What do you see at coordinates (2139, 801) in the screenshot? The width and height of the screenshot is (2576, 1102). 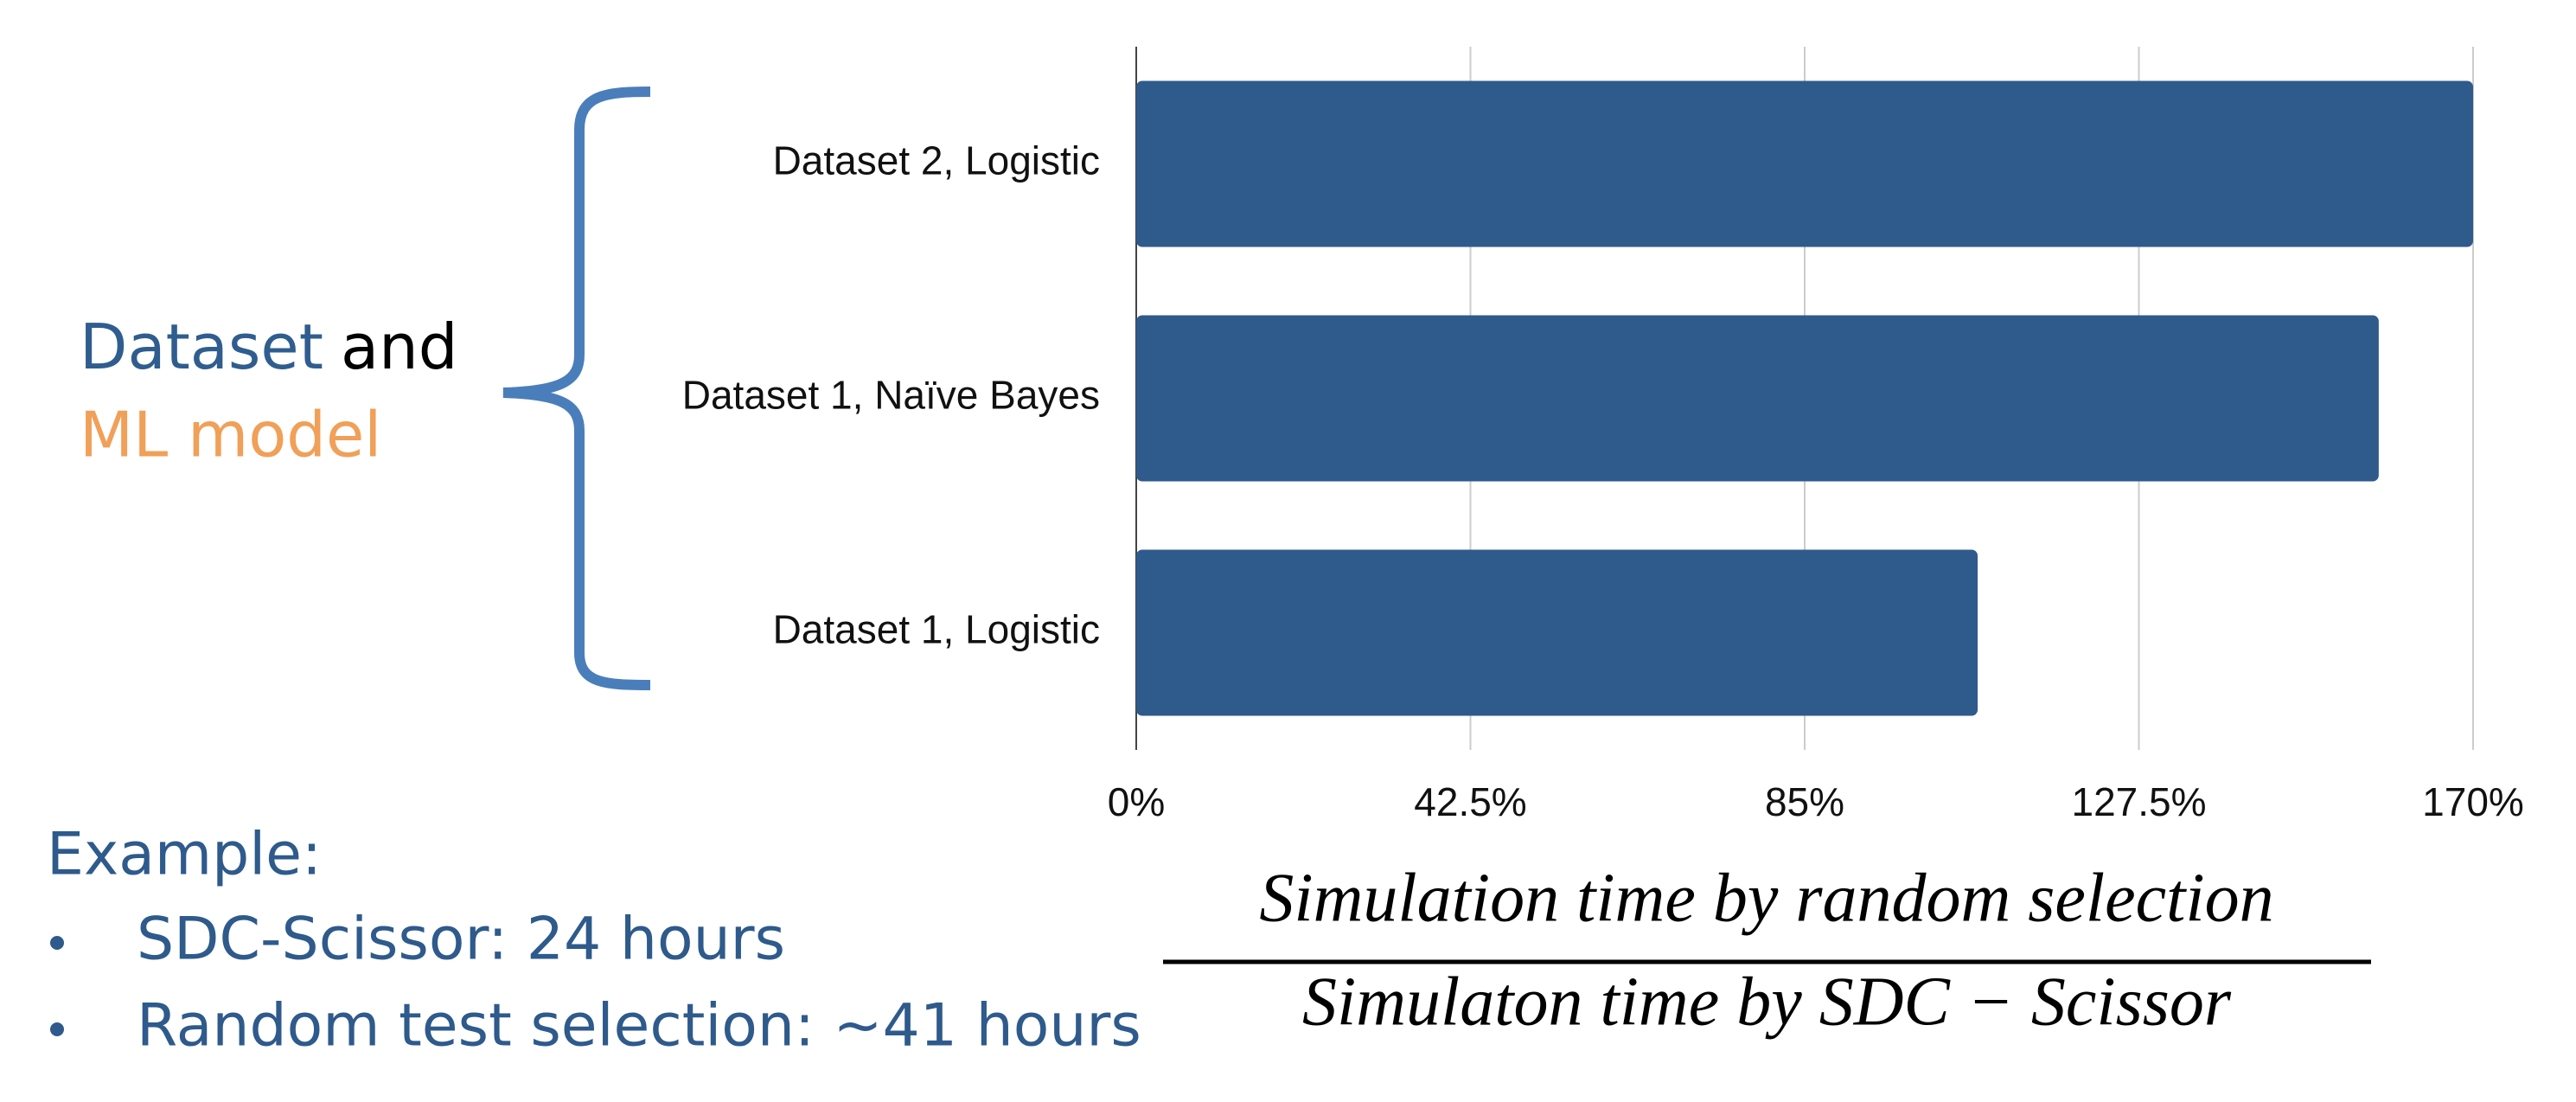 I see `x-tick-label: 127.5%` at bounding box center [2139, 801].